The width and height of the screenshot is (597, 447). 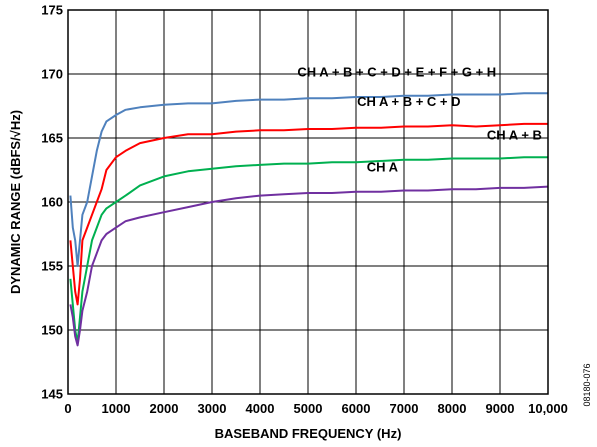 I want to click on y-tick-labels: 145 150 155 160 165 170 175, so click(x=52, y=202).